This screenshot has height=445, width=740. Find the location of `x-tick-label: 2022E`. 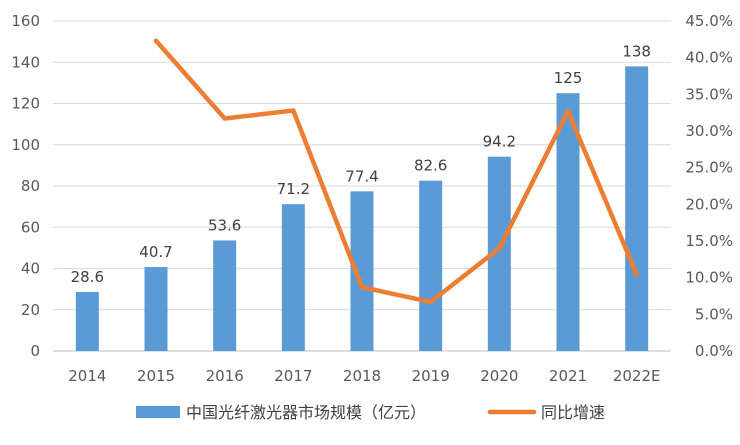

x-tick-label: 2022E is located at coordinates (637, 376).